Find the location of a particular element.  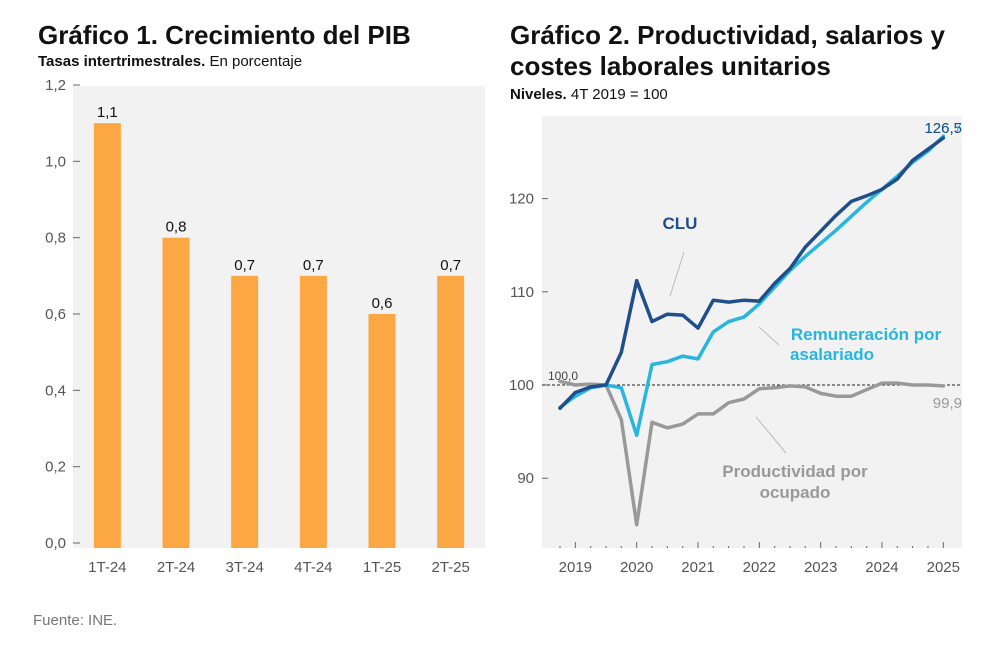

y-tick-label: 110 is located at coordinates (522, 292).